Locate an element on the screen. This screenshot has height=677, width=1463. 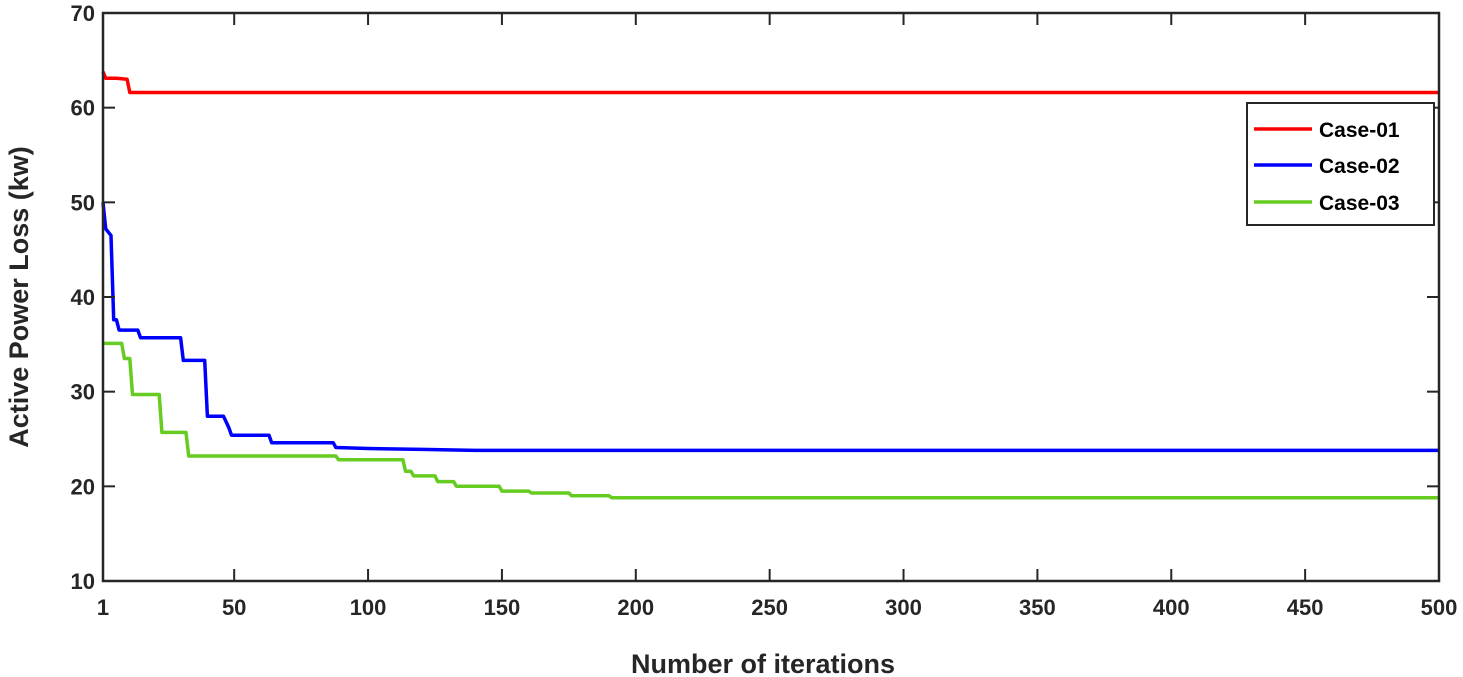
legend: Case-01 Case-02 Case-03 is located at coordinates (1340, 164).